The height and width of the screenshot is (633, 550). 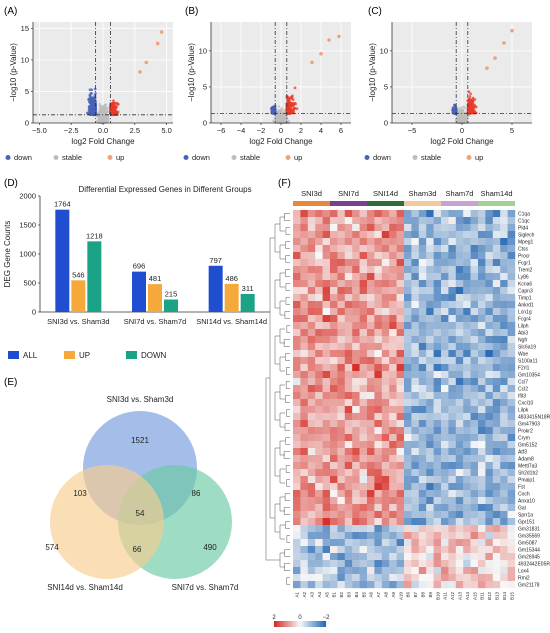 What do you see at coordinates (90, 90) in the screenshot?
I see `point-down` at bounding box center [90, 90].